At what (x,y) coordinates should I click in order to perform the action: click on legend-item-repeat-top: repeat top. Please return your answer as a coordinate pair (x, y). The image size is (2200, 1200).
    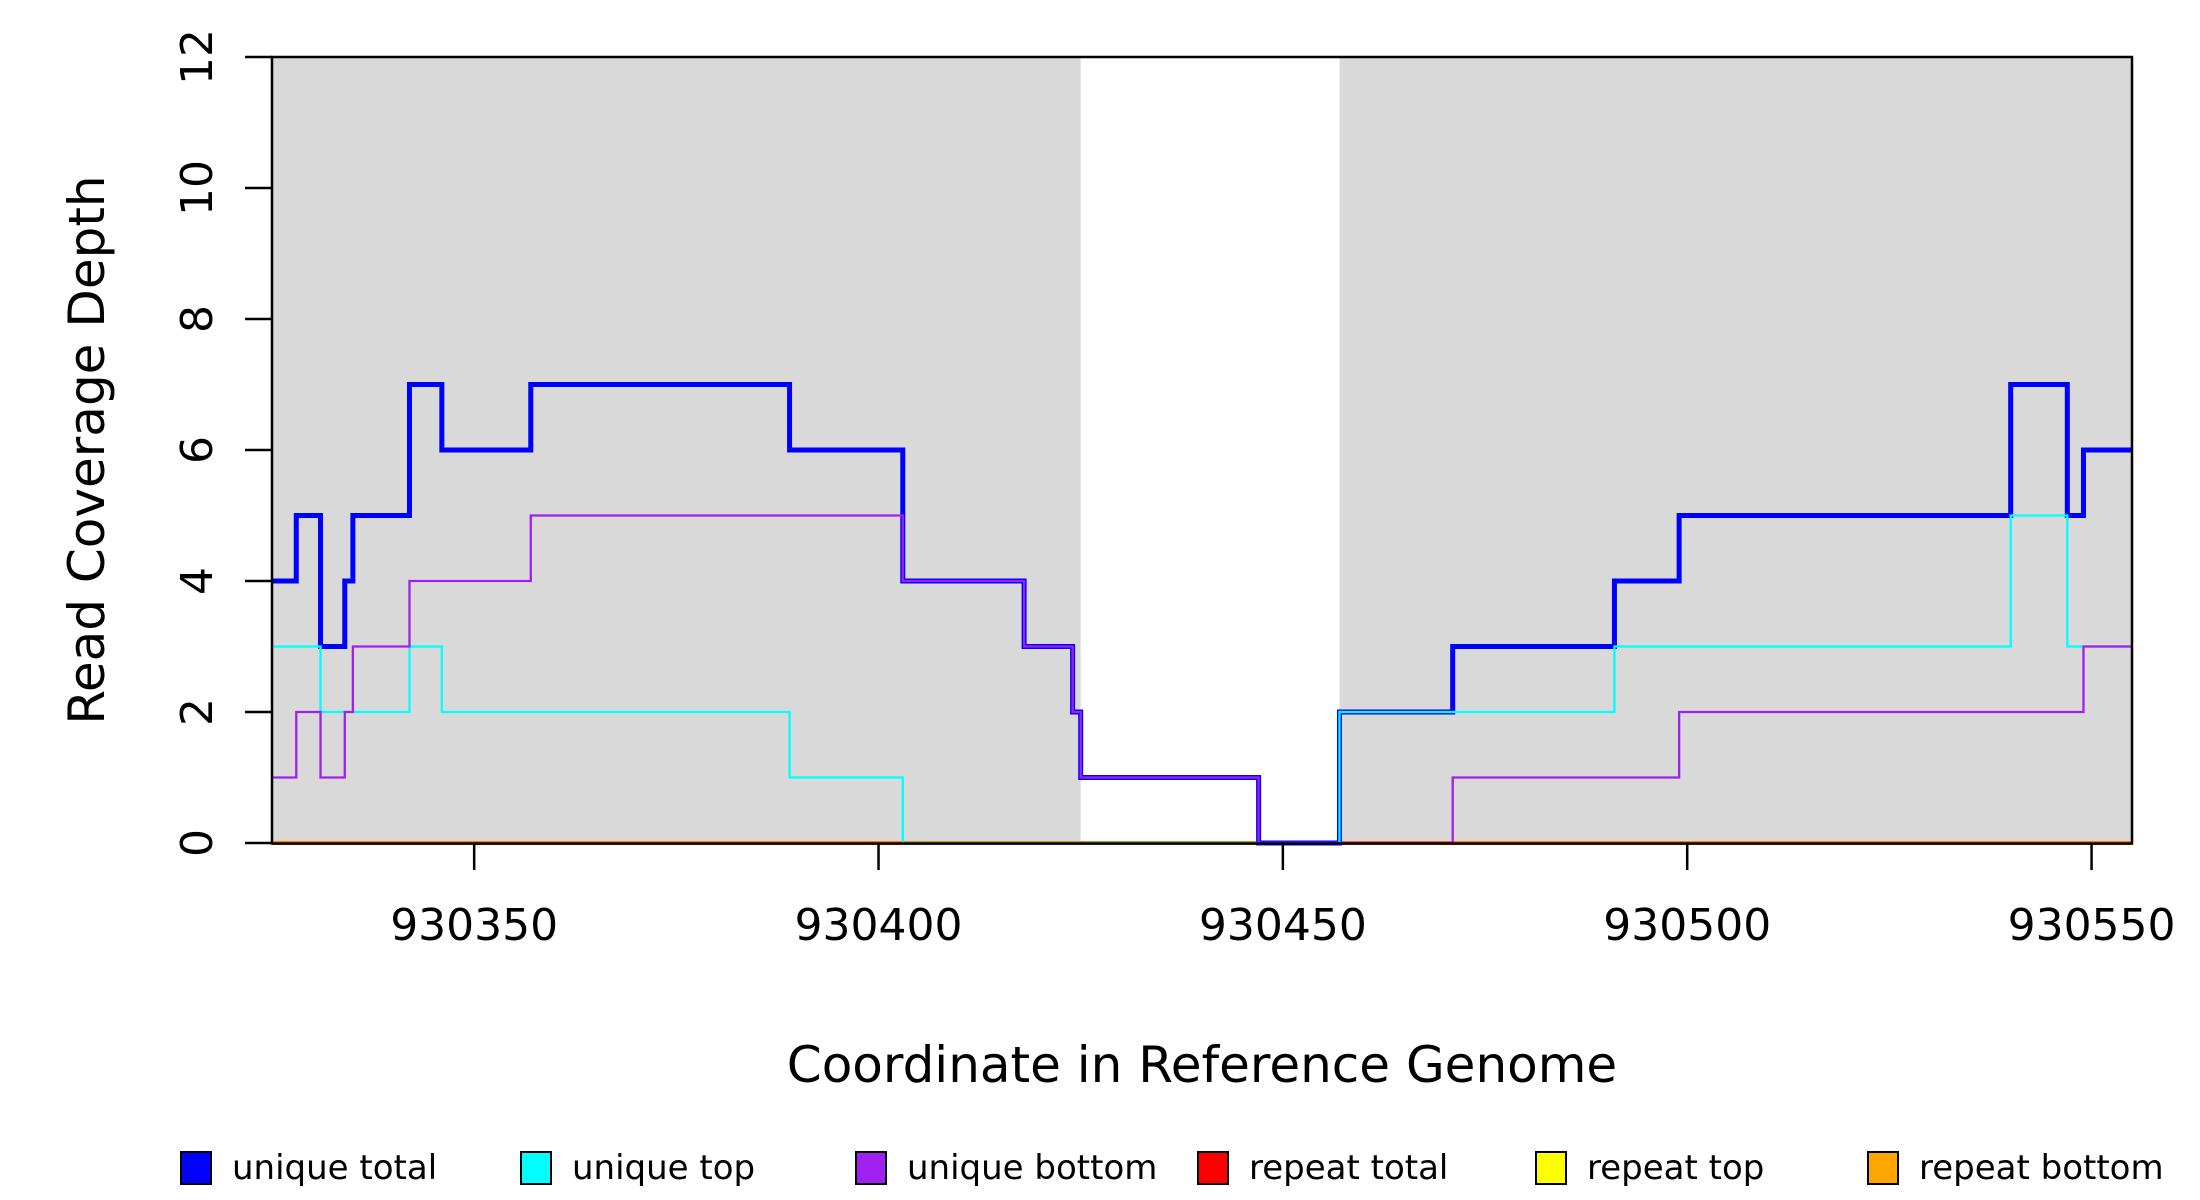
    Looking at the image, I should click on (1649, 1168).